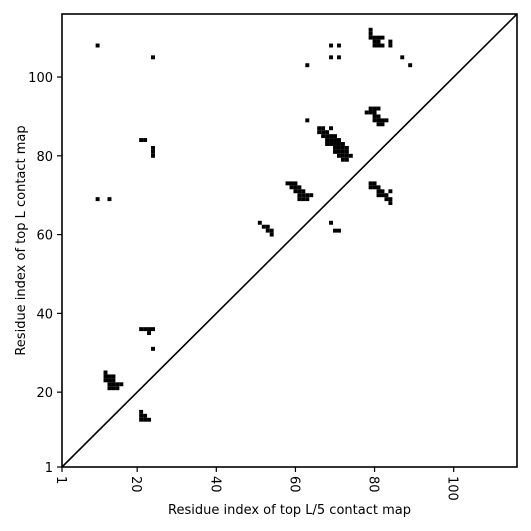 This screenshot has height=531, width=531. What do you see at coordinates (373, 484) in the screenshot?
I see `x-tick-label: 80` at bounding box center [373, 484].